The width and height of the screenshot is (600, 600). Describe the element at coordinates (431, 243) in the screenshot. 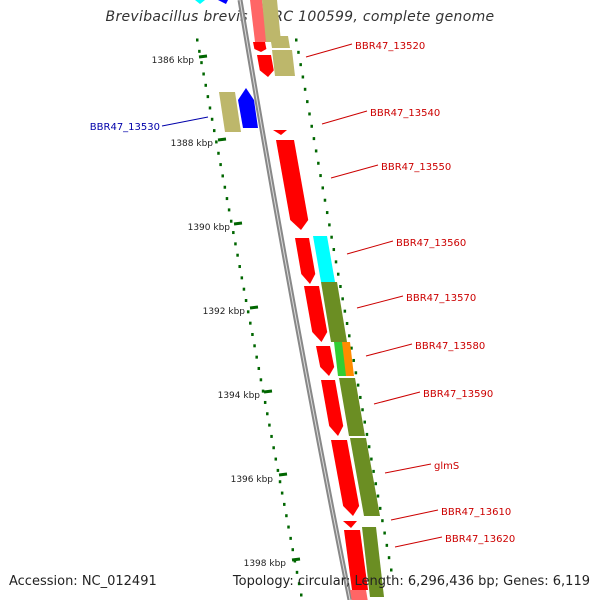

I see `gene-label-bbr47-13560: BBR47_13560` at that location.